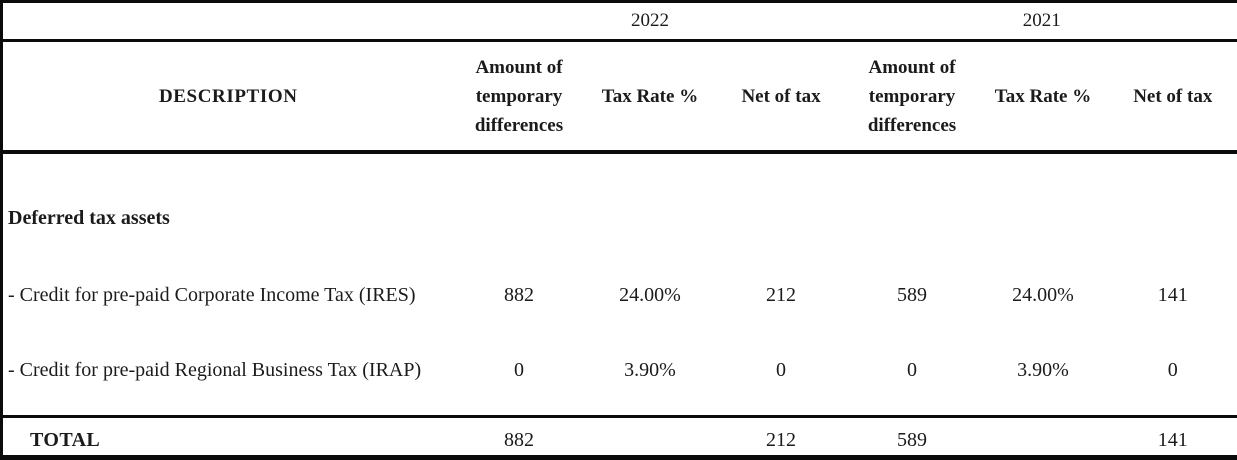 This screenshot has height=460, width=1237. What do you see at coordinates (1043, 370) in the screenshot?
I see `cell-taxrate-2021-irap: 3.90%` at bounding box center [1043, 370].